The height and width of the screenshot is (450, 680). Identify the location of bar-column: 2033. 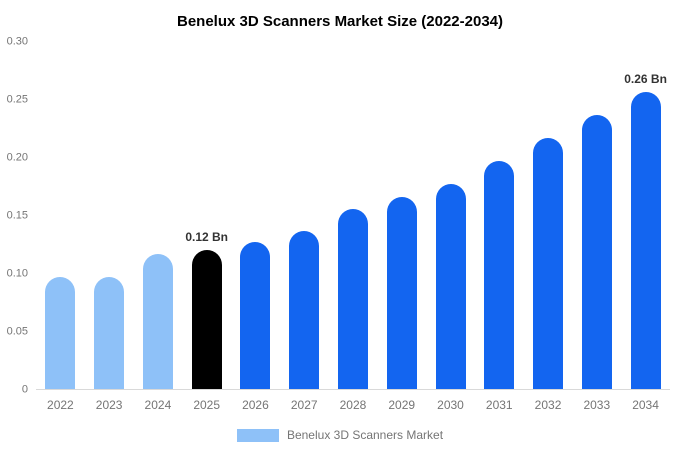
(596, 227).